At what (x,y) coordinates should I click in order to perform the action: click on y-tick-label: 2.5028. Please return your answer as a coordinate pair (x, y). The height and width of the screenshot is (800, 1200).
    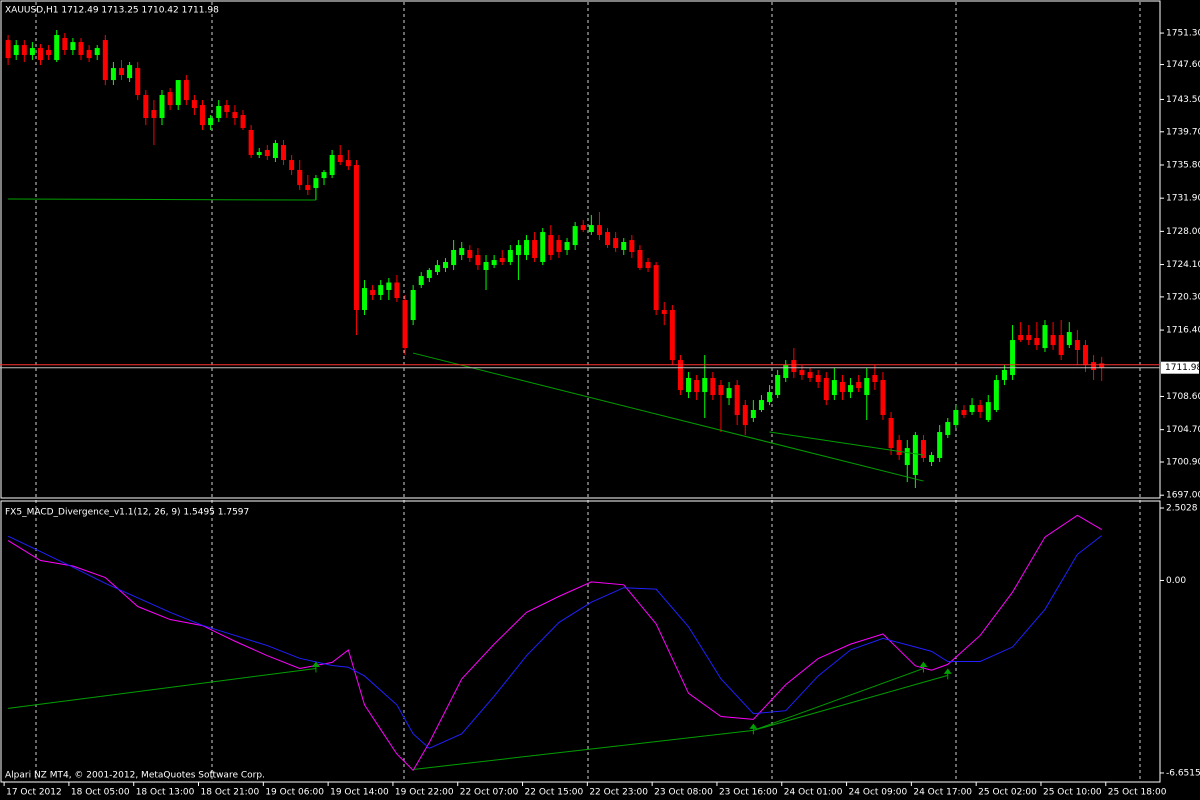
    Looking at the image, I should click on (1182, 509).